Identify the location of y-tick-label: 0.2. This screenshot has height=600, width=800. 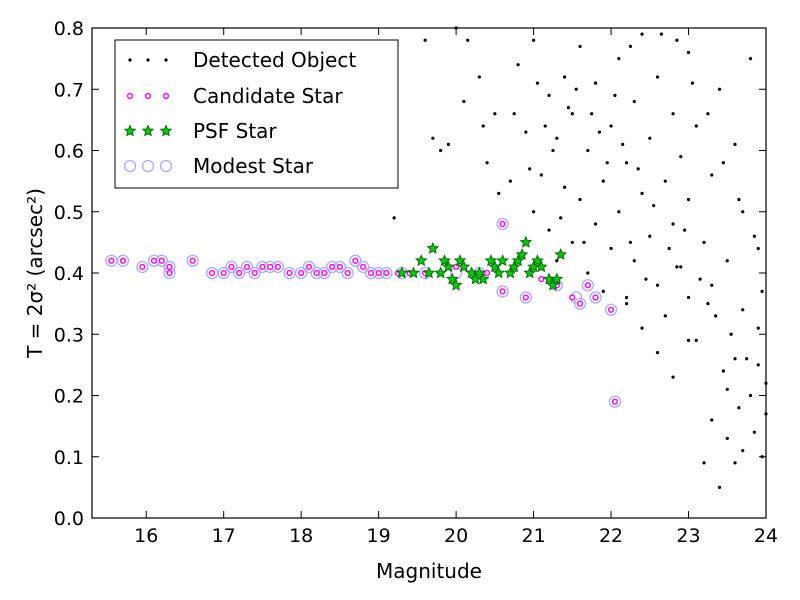
(69, 397).